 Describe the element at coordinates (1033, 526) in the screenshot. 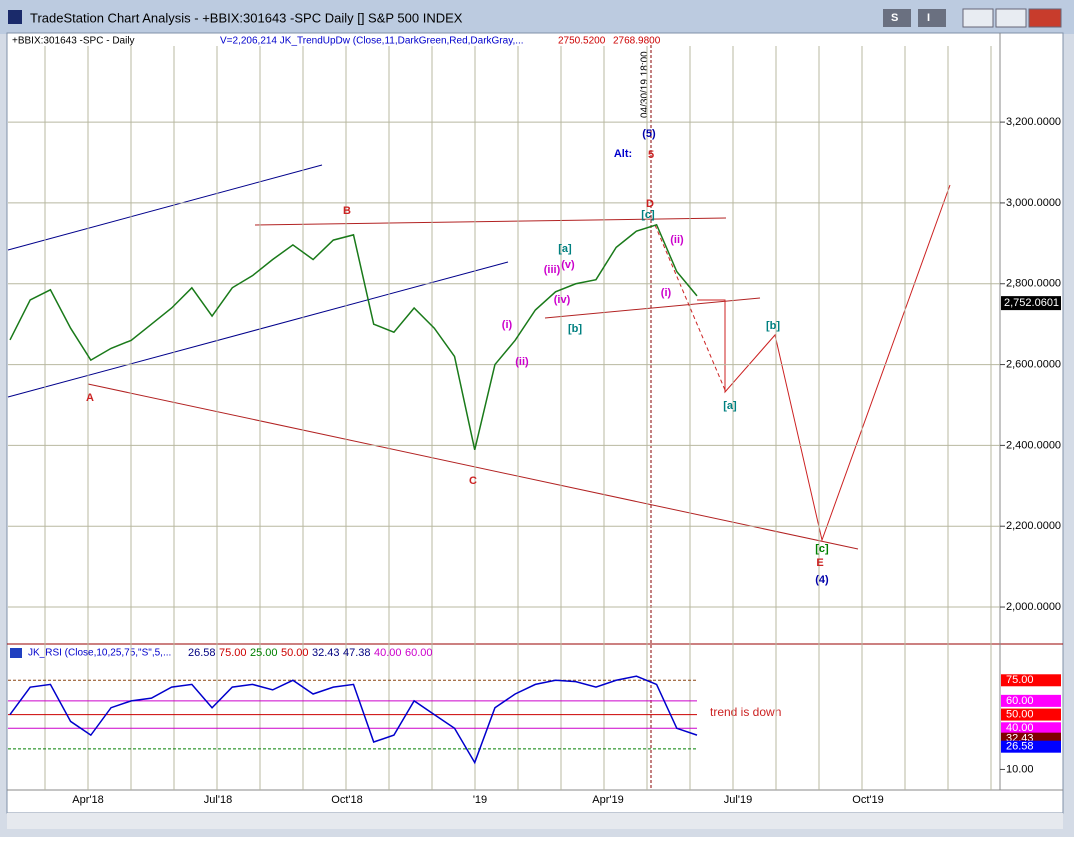

I see `y-tick-label: 2,200.0000` at that location.